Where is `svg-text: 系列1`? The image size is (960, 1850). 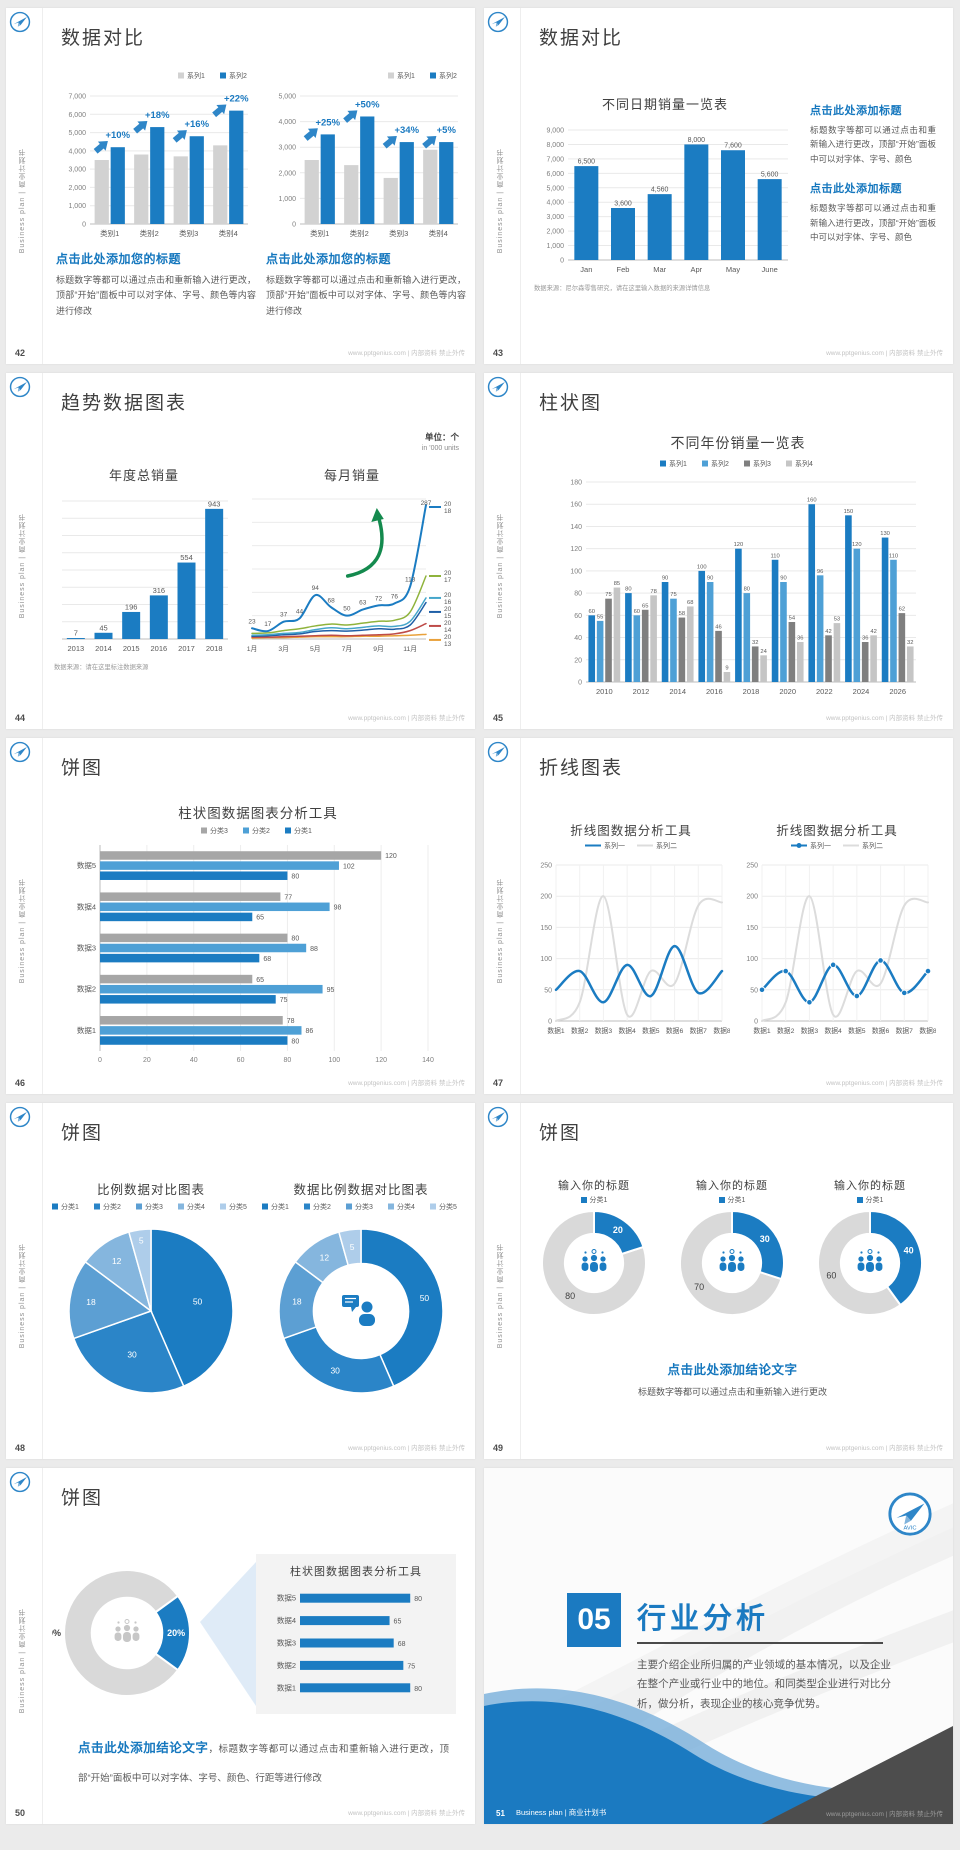 svg-text: 系列1 is located at coordinates (196, 75).